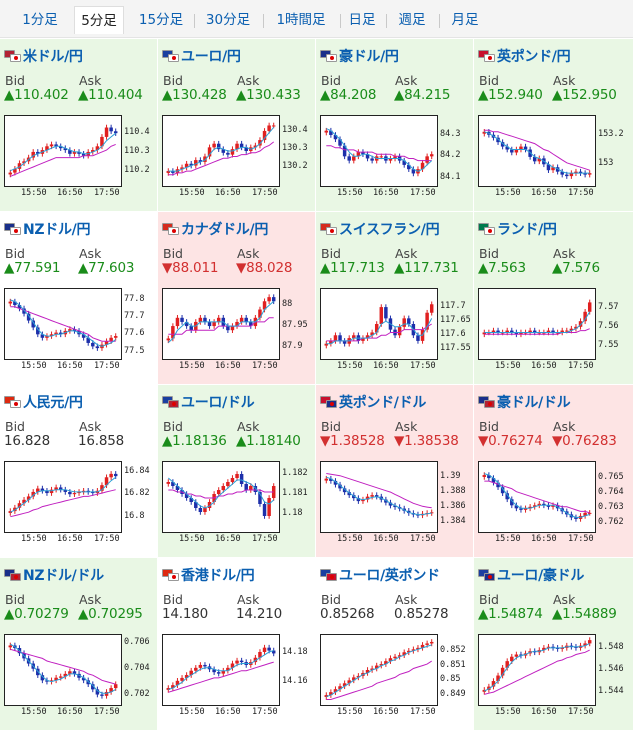  What do you see at coordinates (584, 95) in the screenshot?
I see `ask-value: ▲152.950` at bounding box center [584, 95].